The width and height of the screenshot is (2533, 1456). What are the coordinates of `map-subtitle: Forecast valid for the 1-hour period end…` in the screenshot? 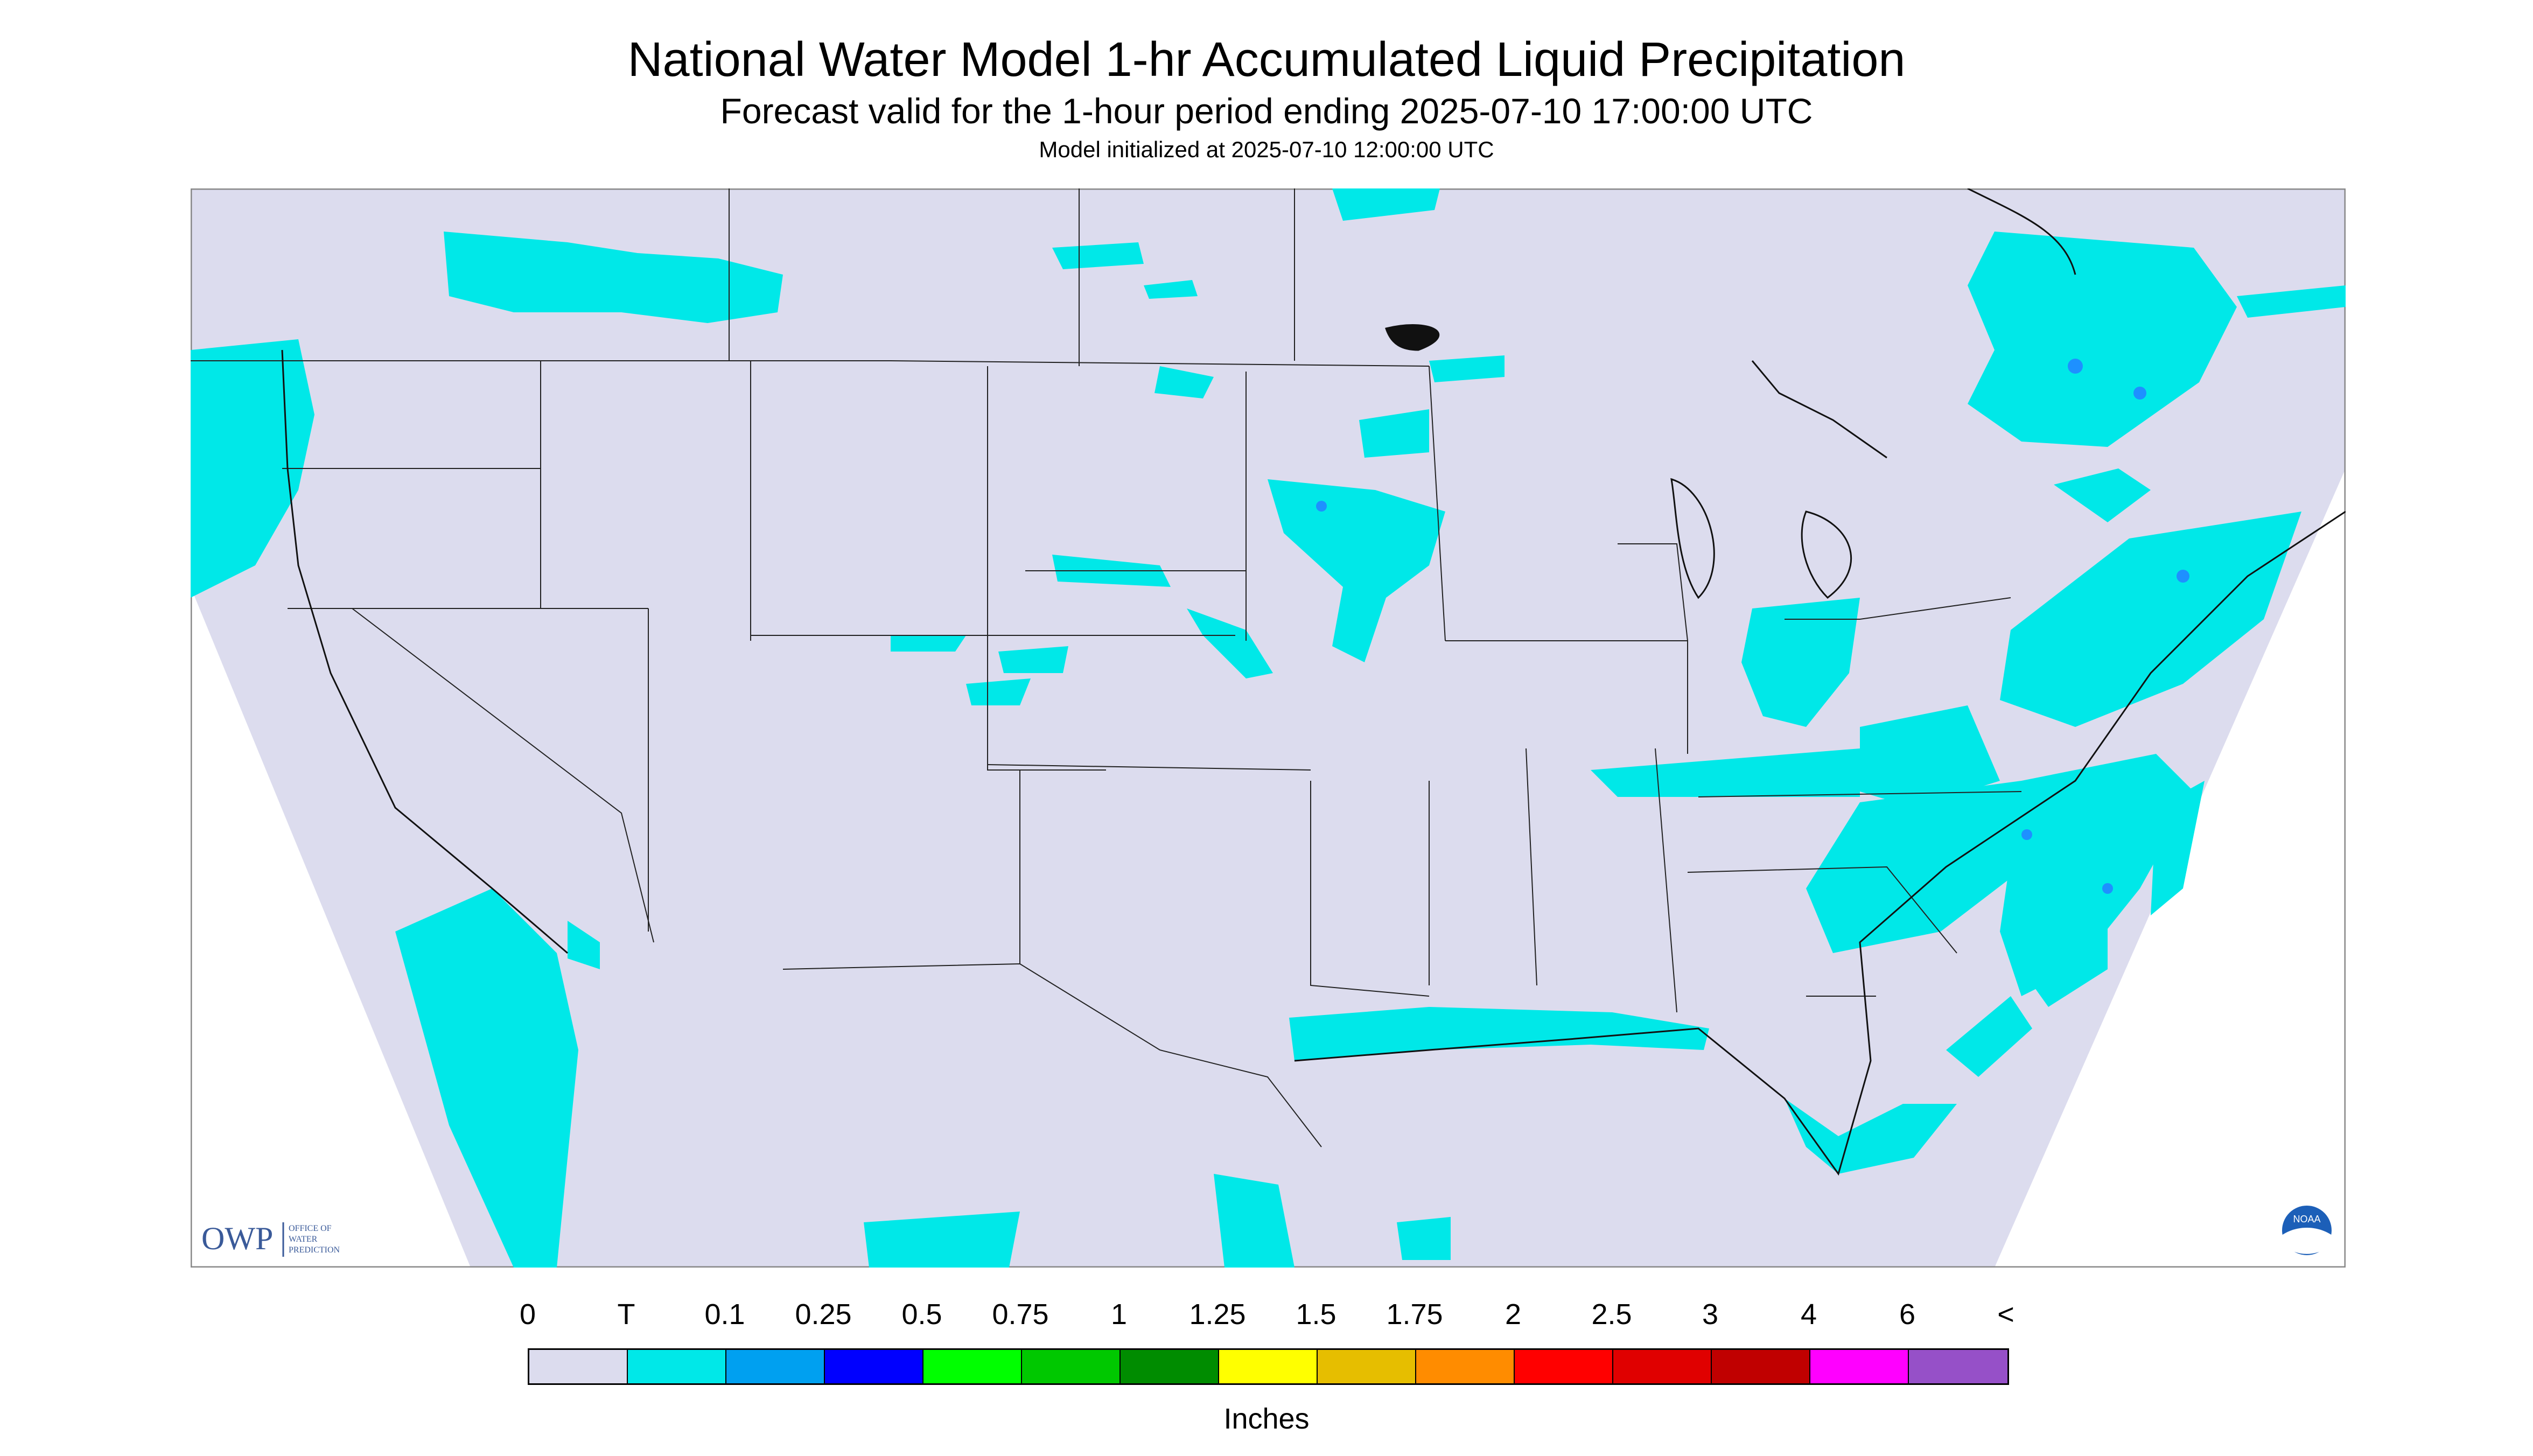 It's located at (1266, 111).